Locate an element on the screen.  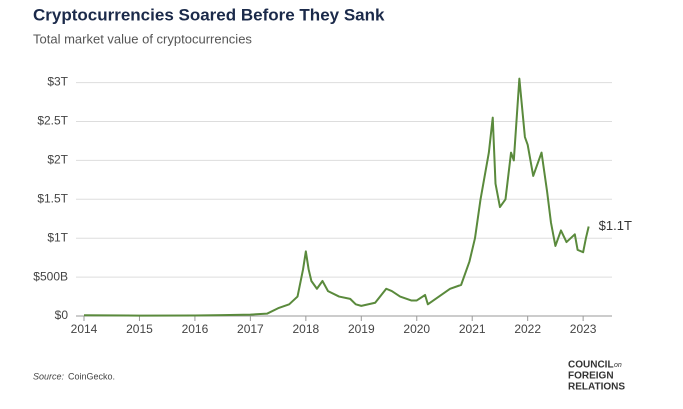
chart-subtitle: Total market value of cryptocurrencies is located at coordinates (142, 38).